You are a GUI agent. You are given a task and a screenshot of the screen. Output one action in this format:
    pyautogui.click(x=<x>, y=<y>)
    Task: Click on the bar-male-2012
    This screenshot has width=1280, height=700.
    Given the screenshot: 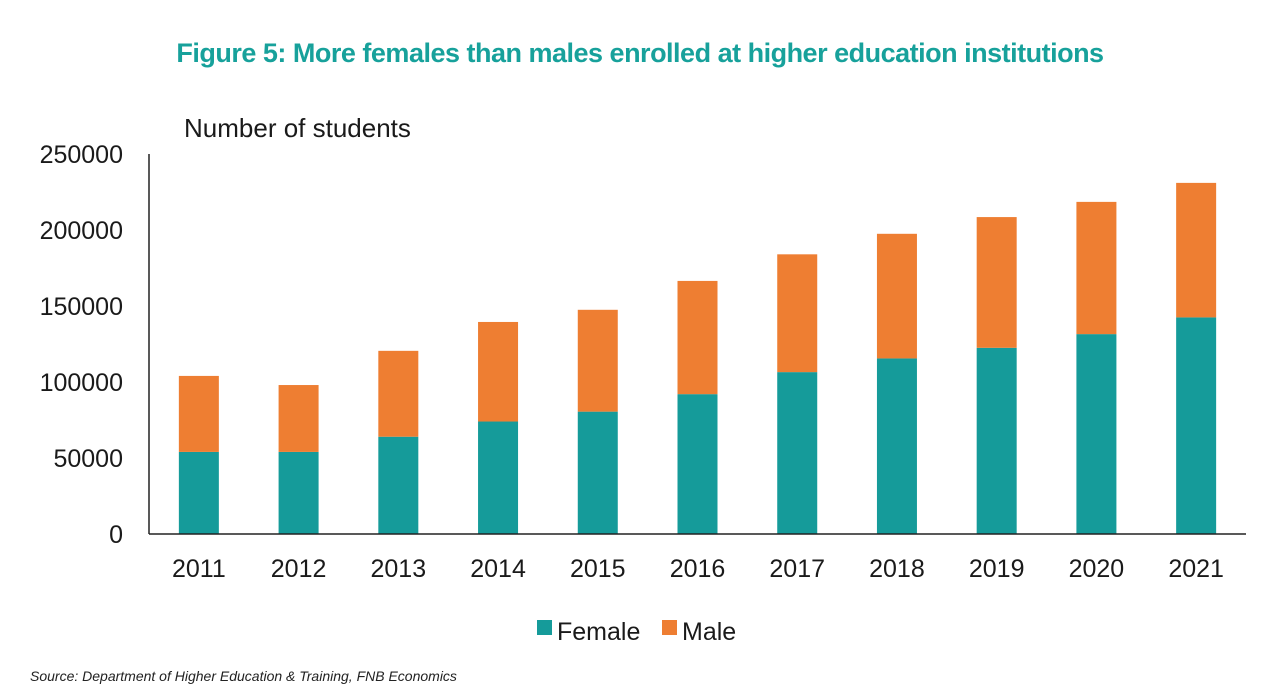 What is the action you would take?
    pyautogui.click(x=298, y=418)
    